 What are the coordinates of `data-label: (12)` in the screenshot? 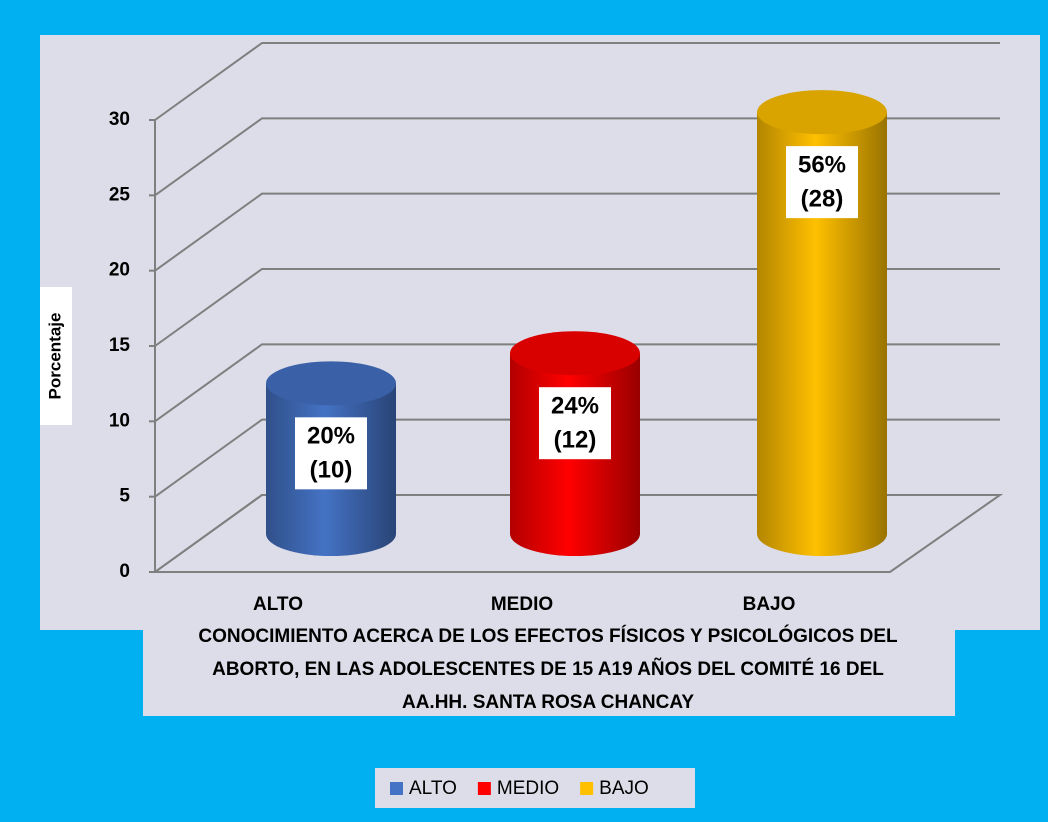 It's located at (575, 440).